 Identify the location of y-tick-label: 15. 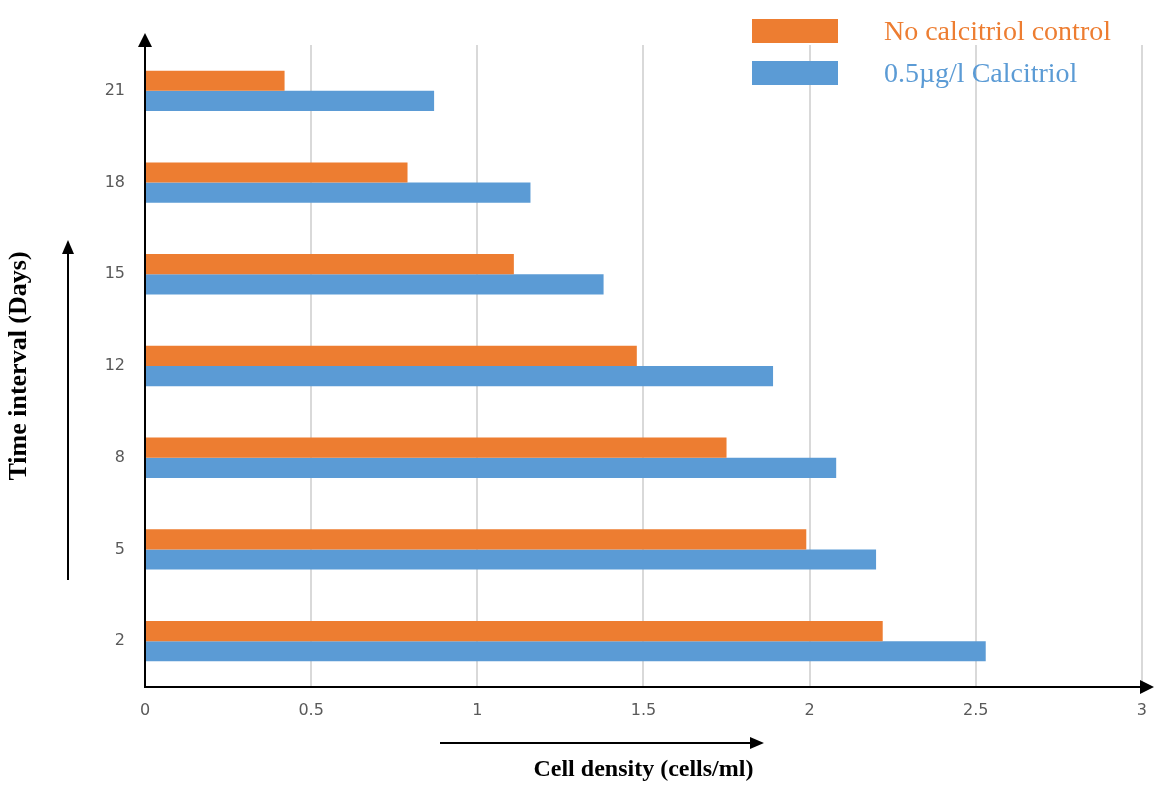
(114, 273).